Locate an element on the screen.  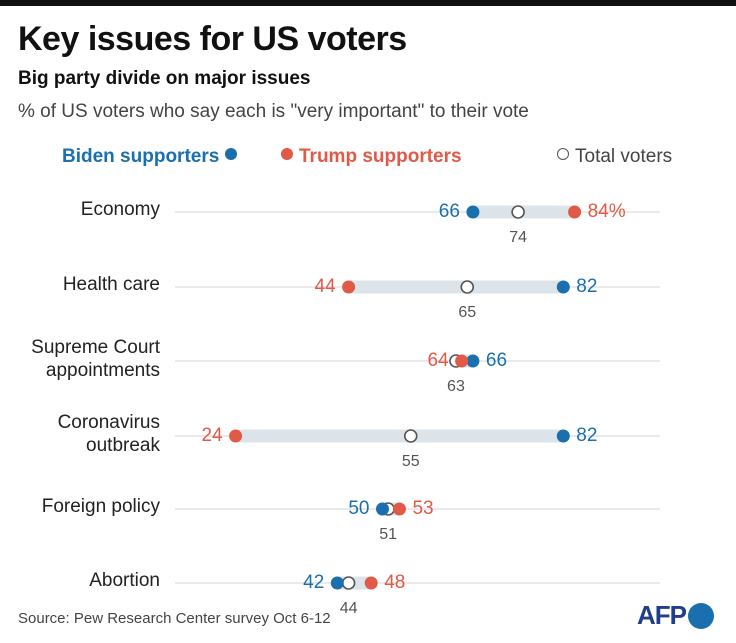
top-bar is located at coordinates (368, 3).